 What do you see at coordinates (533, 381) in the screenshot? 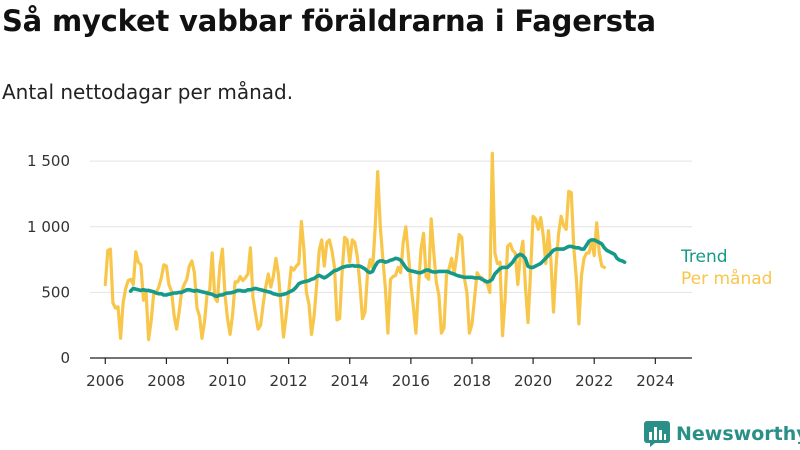
I see `x-tick-label: 2020` at bounding box center [533, 381].